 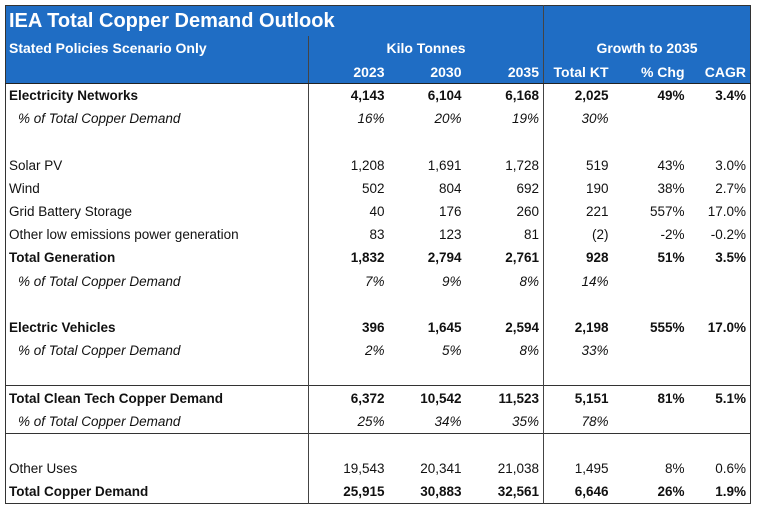 I want to click on cell-2023: 25,915, so click(x=348, y=492).